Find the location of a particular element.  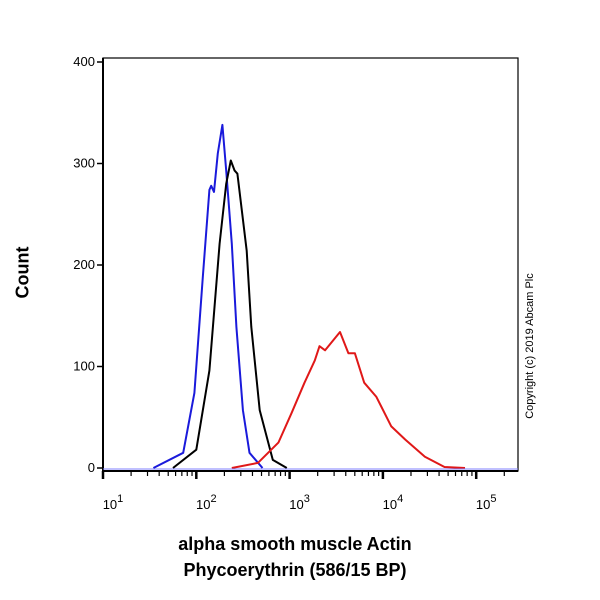

histogram-series-red is located at coordinates (348, 400).